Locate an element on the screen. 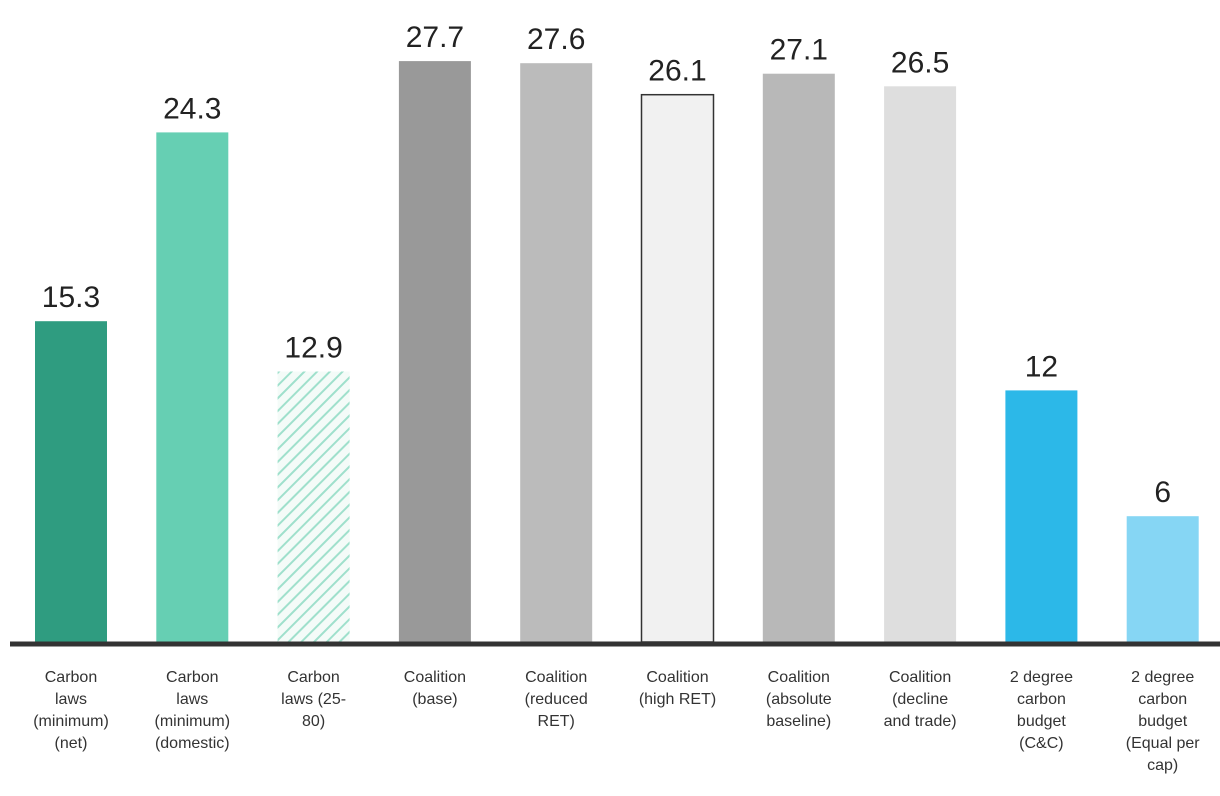  category-label-line: laws (25- is located at coordinates (313, 699).